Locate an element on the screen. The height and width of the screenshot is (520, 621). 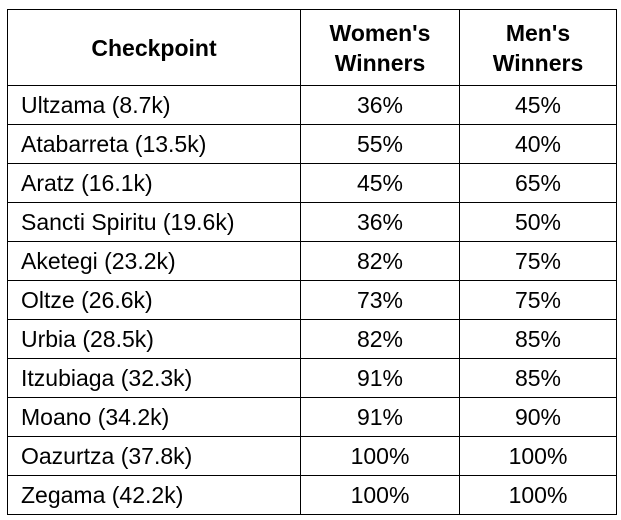
table-row: Oazurtza (37.8k) 100% 100% is located at coordinates (312, 456).